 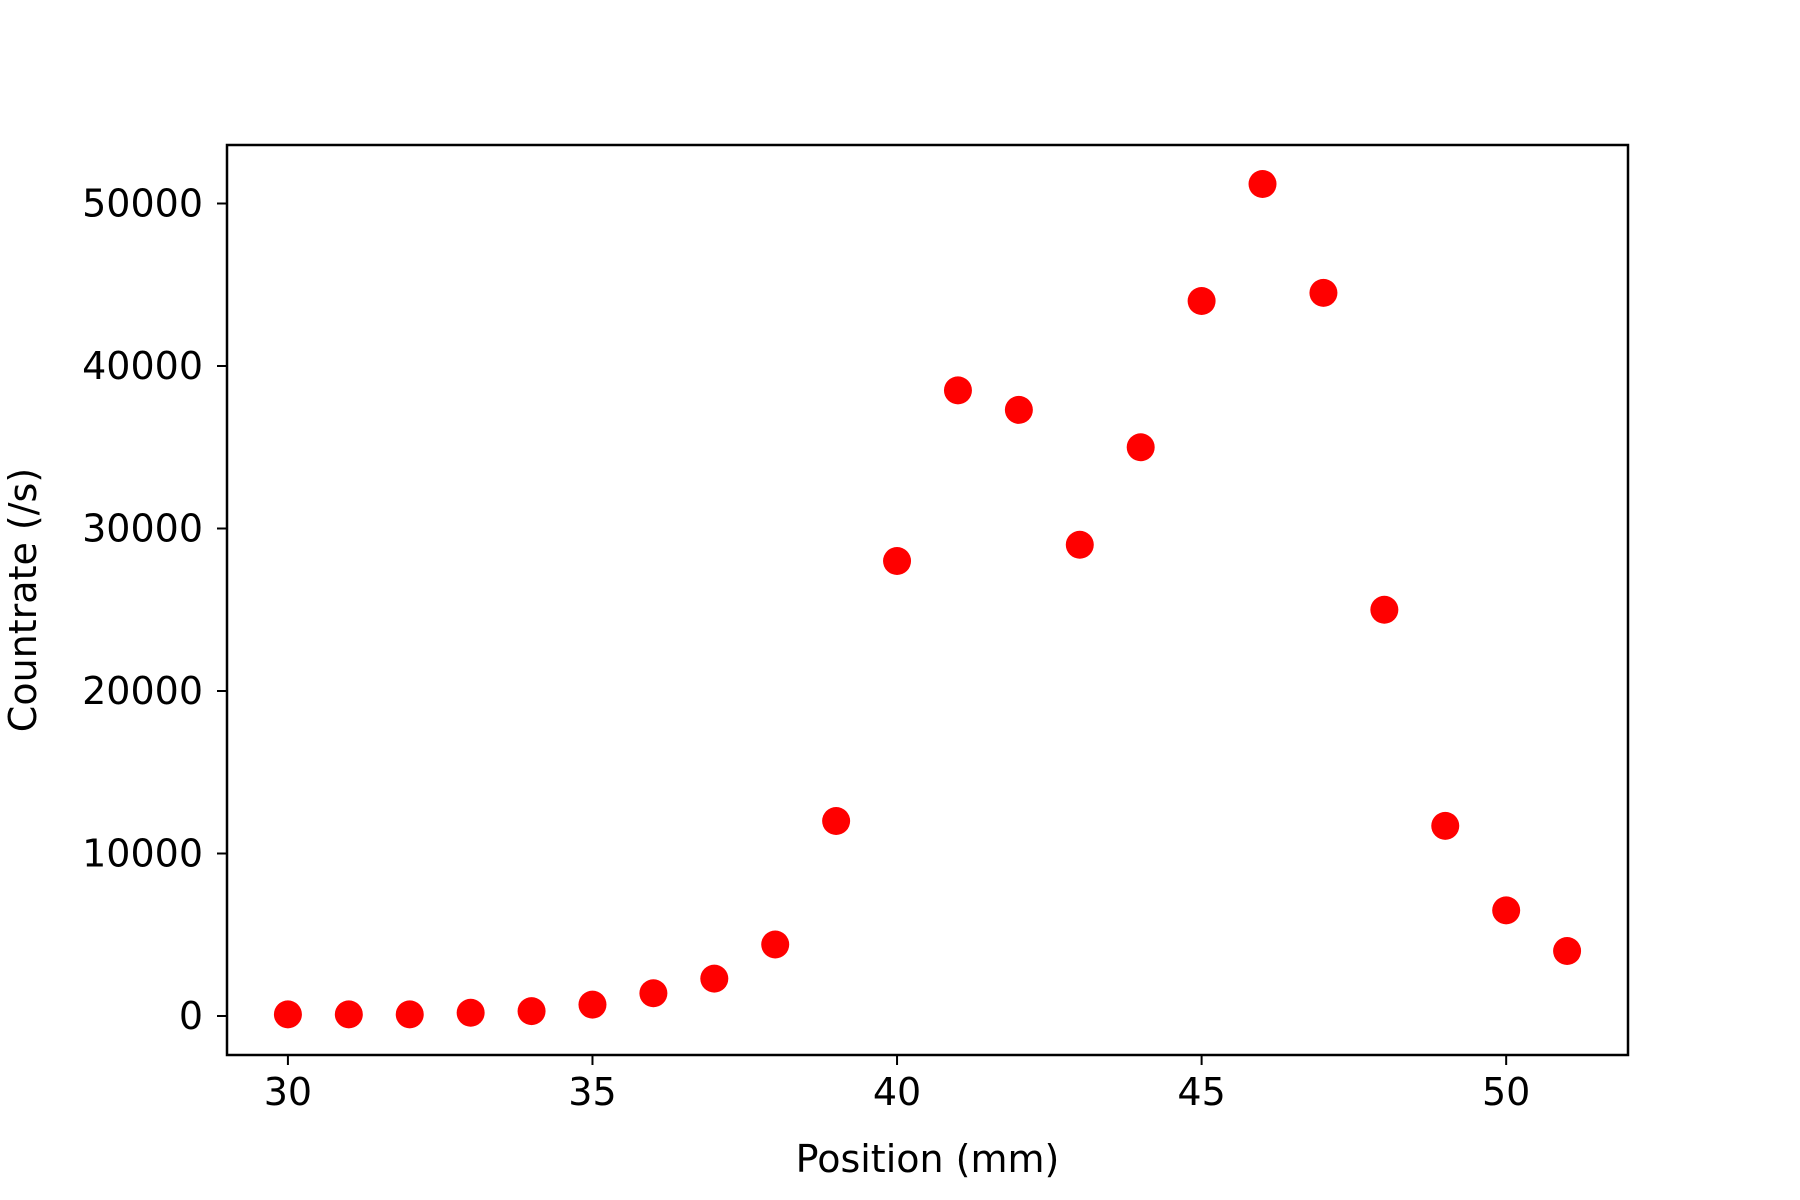 I want to click on y-tick-label-2: 20000, so click(x=142, y=691).